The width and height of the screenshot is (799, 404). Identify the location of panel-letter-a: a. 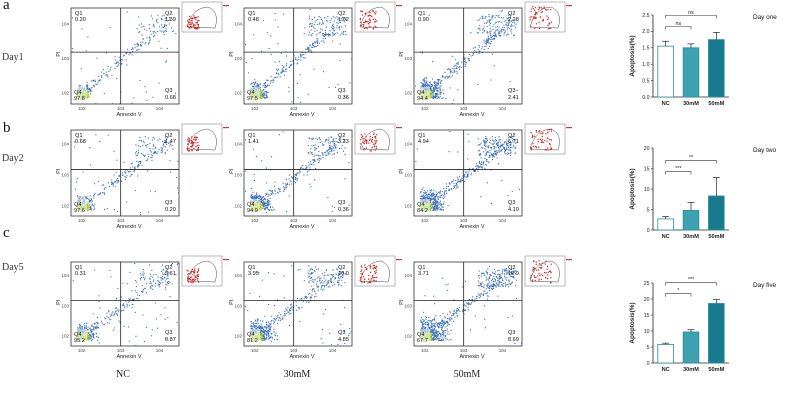
(6, 6).